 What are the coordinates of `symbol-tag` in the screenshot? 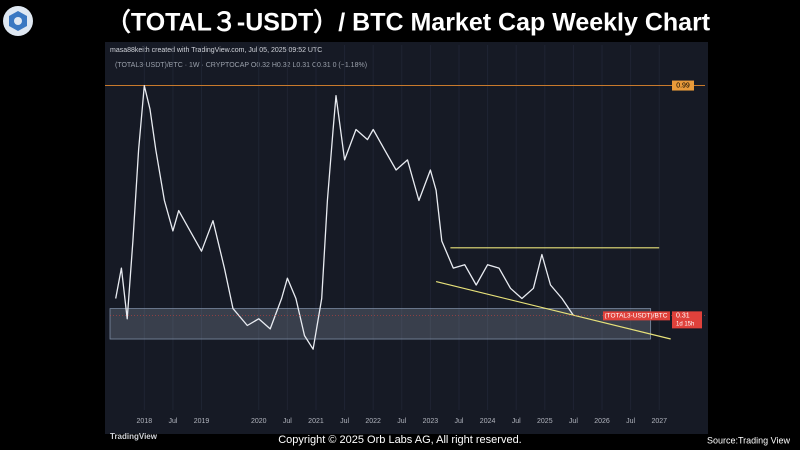 It's located at (636, 316).